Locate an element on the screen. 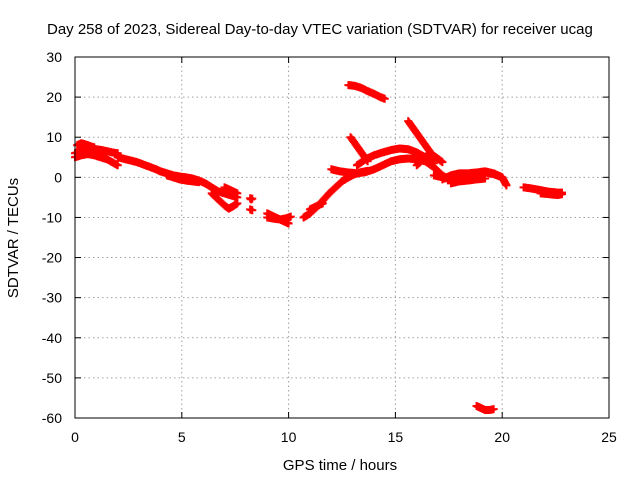 Image resolution: width=640 pixels, height=480 pixels. x-tick-label: 10 is located at coordinates (289, 437).